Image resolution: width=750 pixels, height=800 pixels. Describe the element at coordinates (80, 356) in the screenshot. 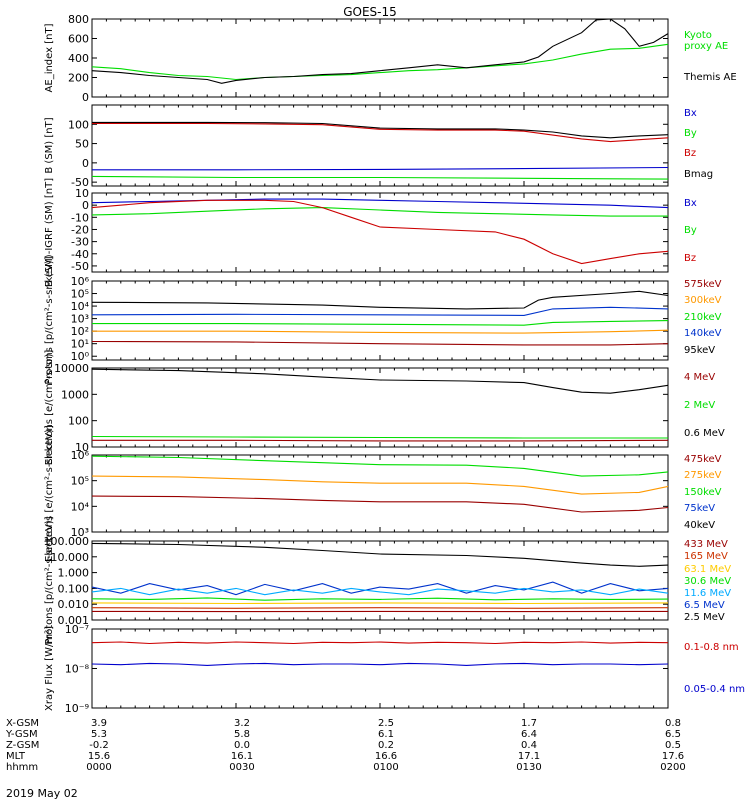

I see `y-tick-label: 10⁰` at that location.